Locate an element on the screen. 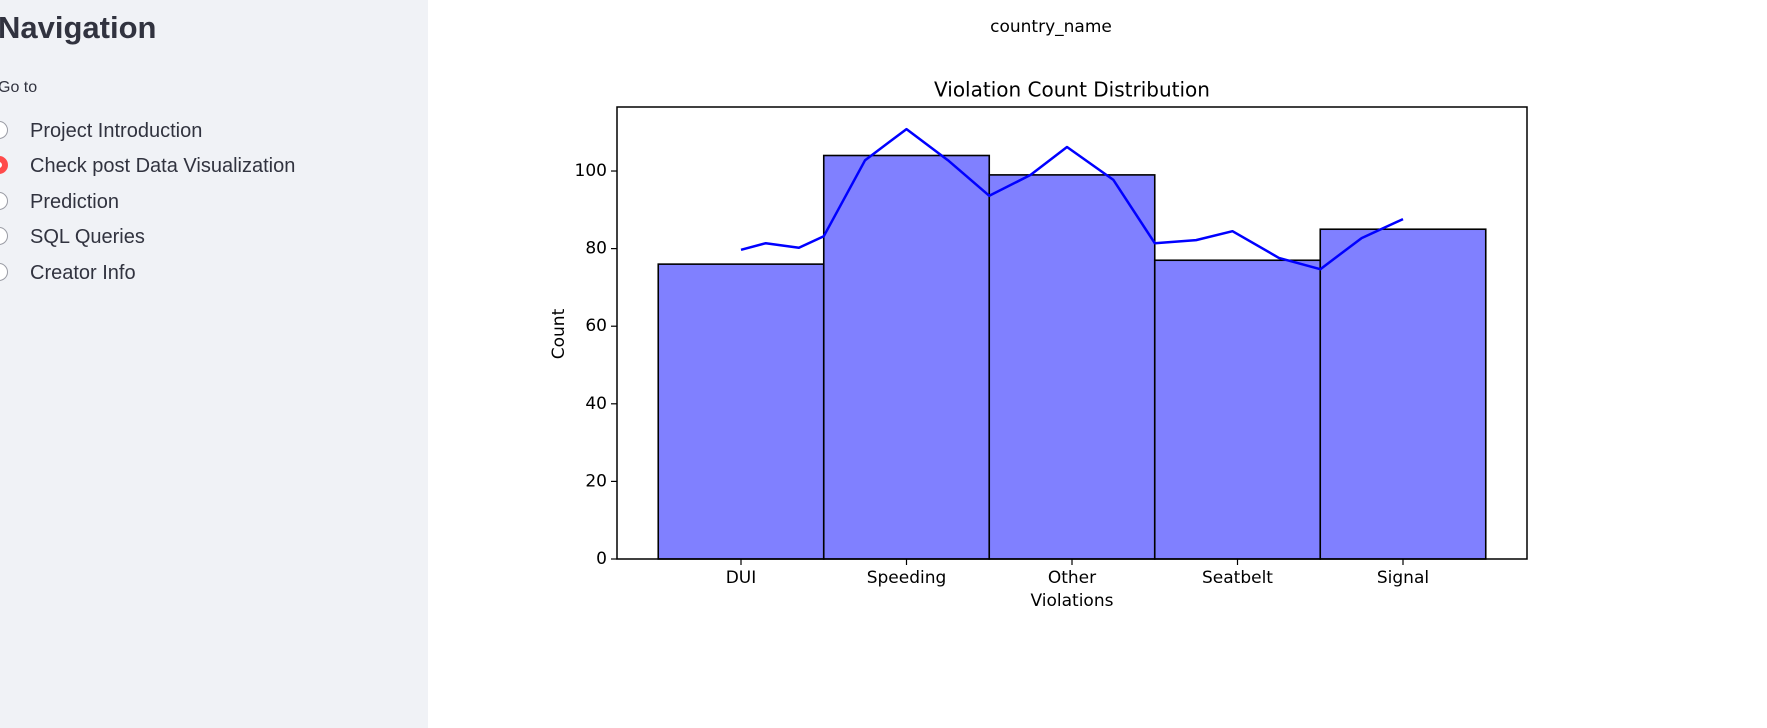  y-tick-label: 0 is located at coordinates (601, 559).